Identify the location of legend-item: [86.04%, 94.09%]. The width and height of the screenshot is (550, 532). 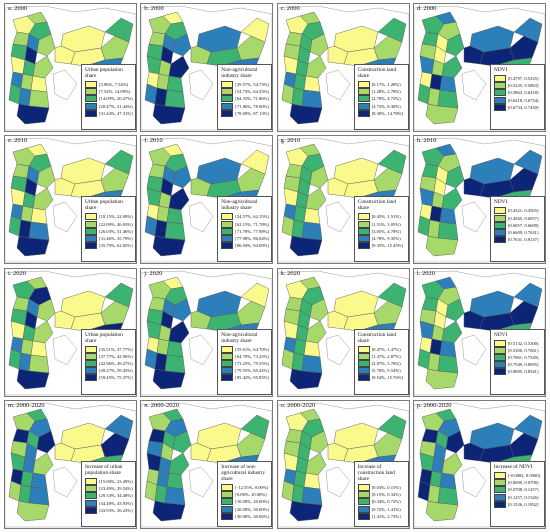
(245, 246).